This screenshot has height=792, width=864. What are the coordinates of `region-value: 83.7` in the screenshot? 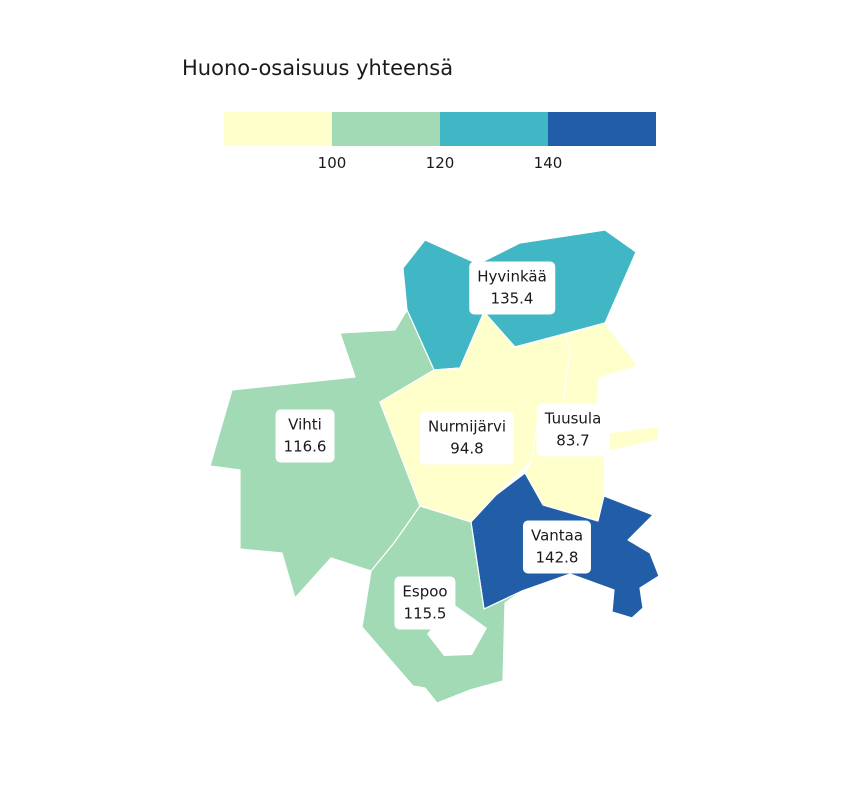 It's located at (573, 440).